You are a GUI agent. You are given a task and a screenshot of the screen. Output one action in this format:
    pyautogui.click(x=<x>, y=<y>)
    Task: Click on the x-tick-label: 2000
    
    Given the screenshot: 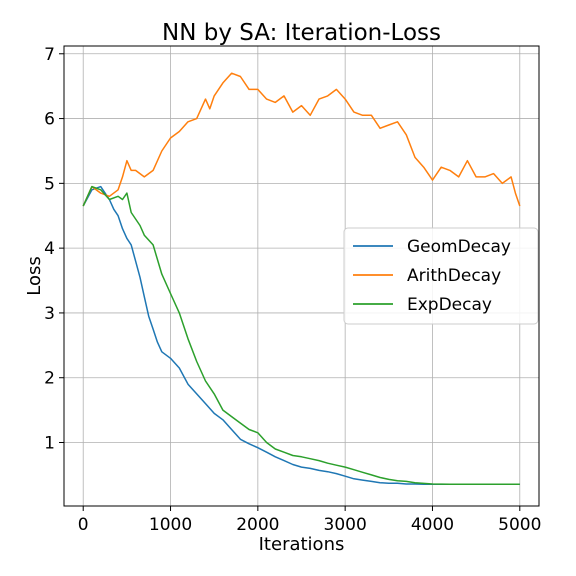 What is the action you would take?
    pyautogui.click(x=257, y=525)
    